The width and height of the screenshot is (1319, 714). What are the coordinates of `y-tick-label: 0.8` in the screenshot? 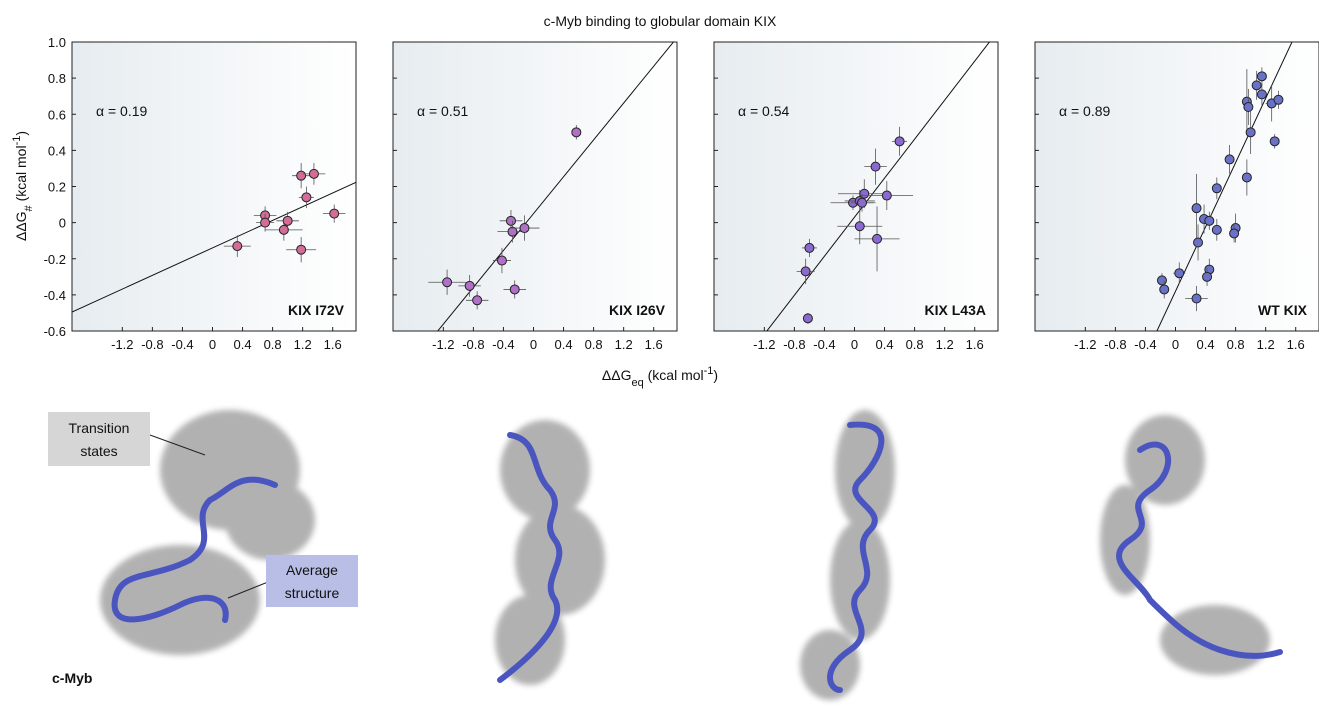 It's located at (57, 78).